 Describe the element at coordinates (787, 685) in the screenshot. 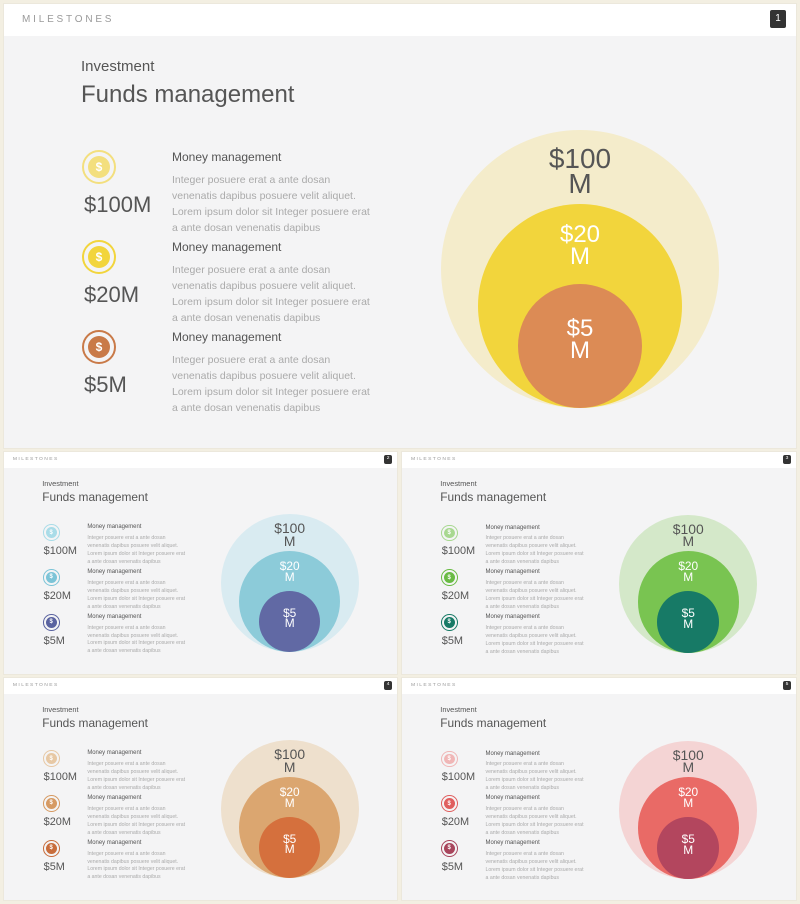

I see `slide-number-badge: 5` at that location.